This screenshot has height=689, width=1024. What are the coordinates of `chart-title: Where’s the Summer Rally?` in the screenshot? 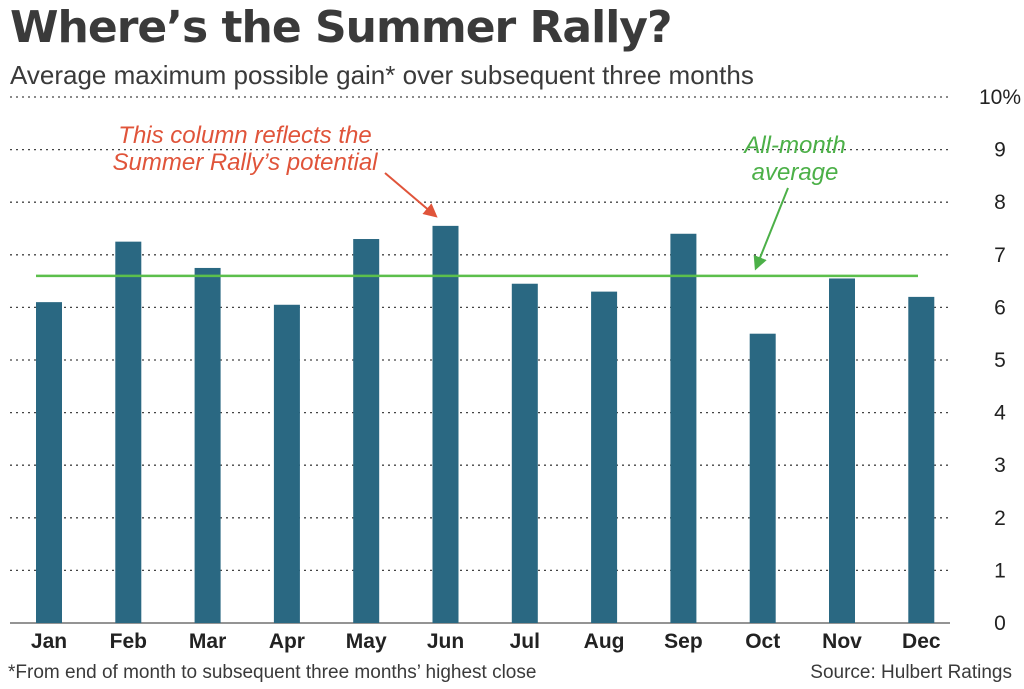 It's located at (341, 27).